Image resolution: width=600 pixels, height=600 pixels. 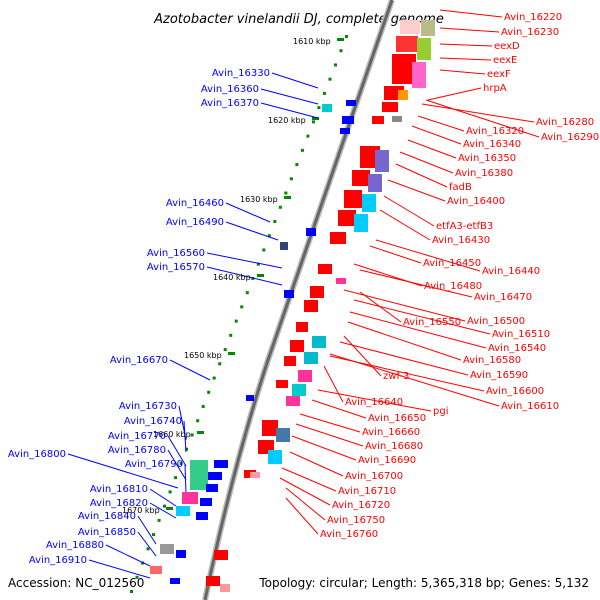 I want to click on right-gene-label: Avin_16440, so click(x=511, y=271).